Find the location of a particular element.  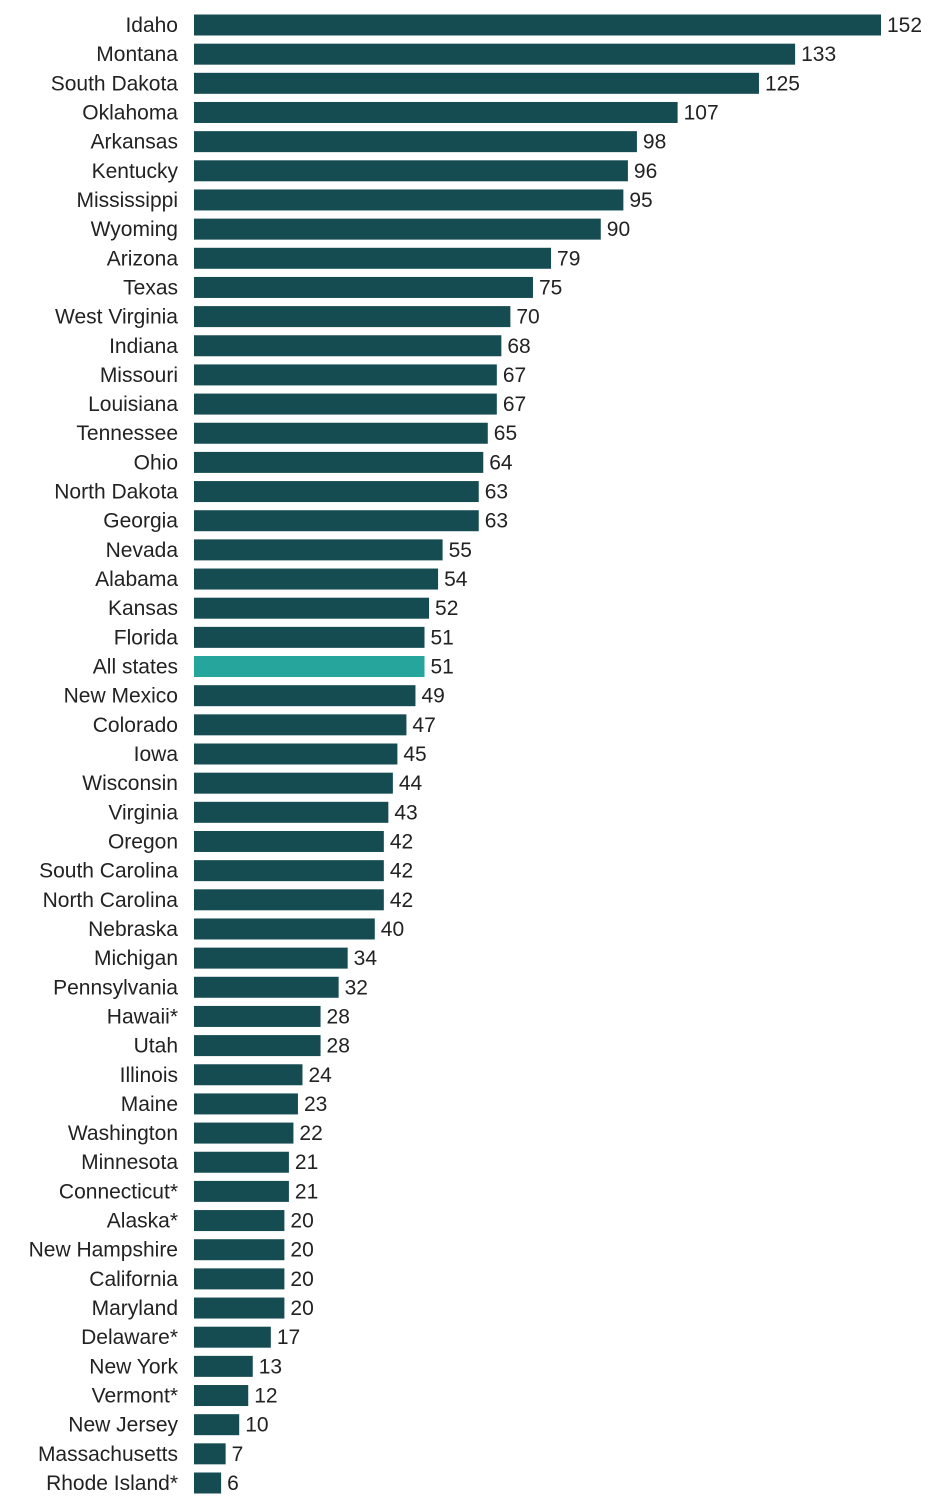

category-label: Nebraska is located at coordinates (133, 929).